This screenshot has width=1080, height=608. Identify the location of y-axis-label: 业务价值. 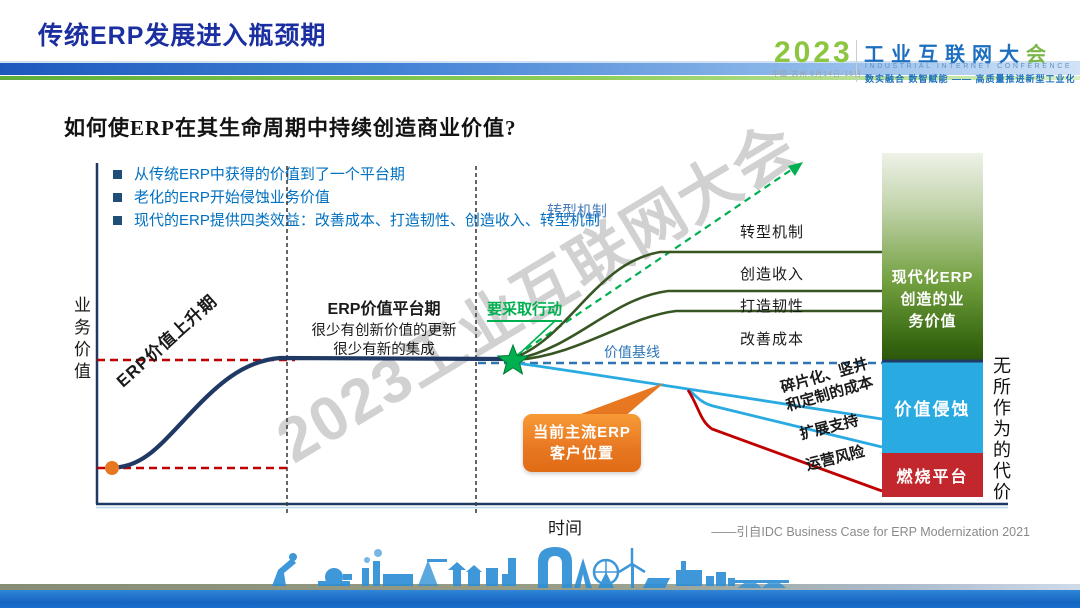
(80, 340).